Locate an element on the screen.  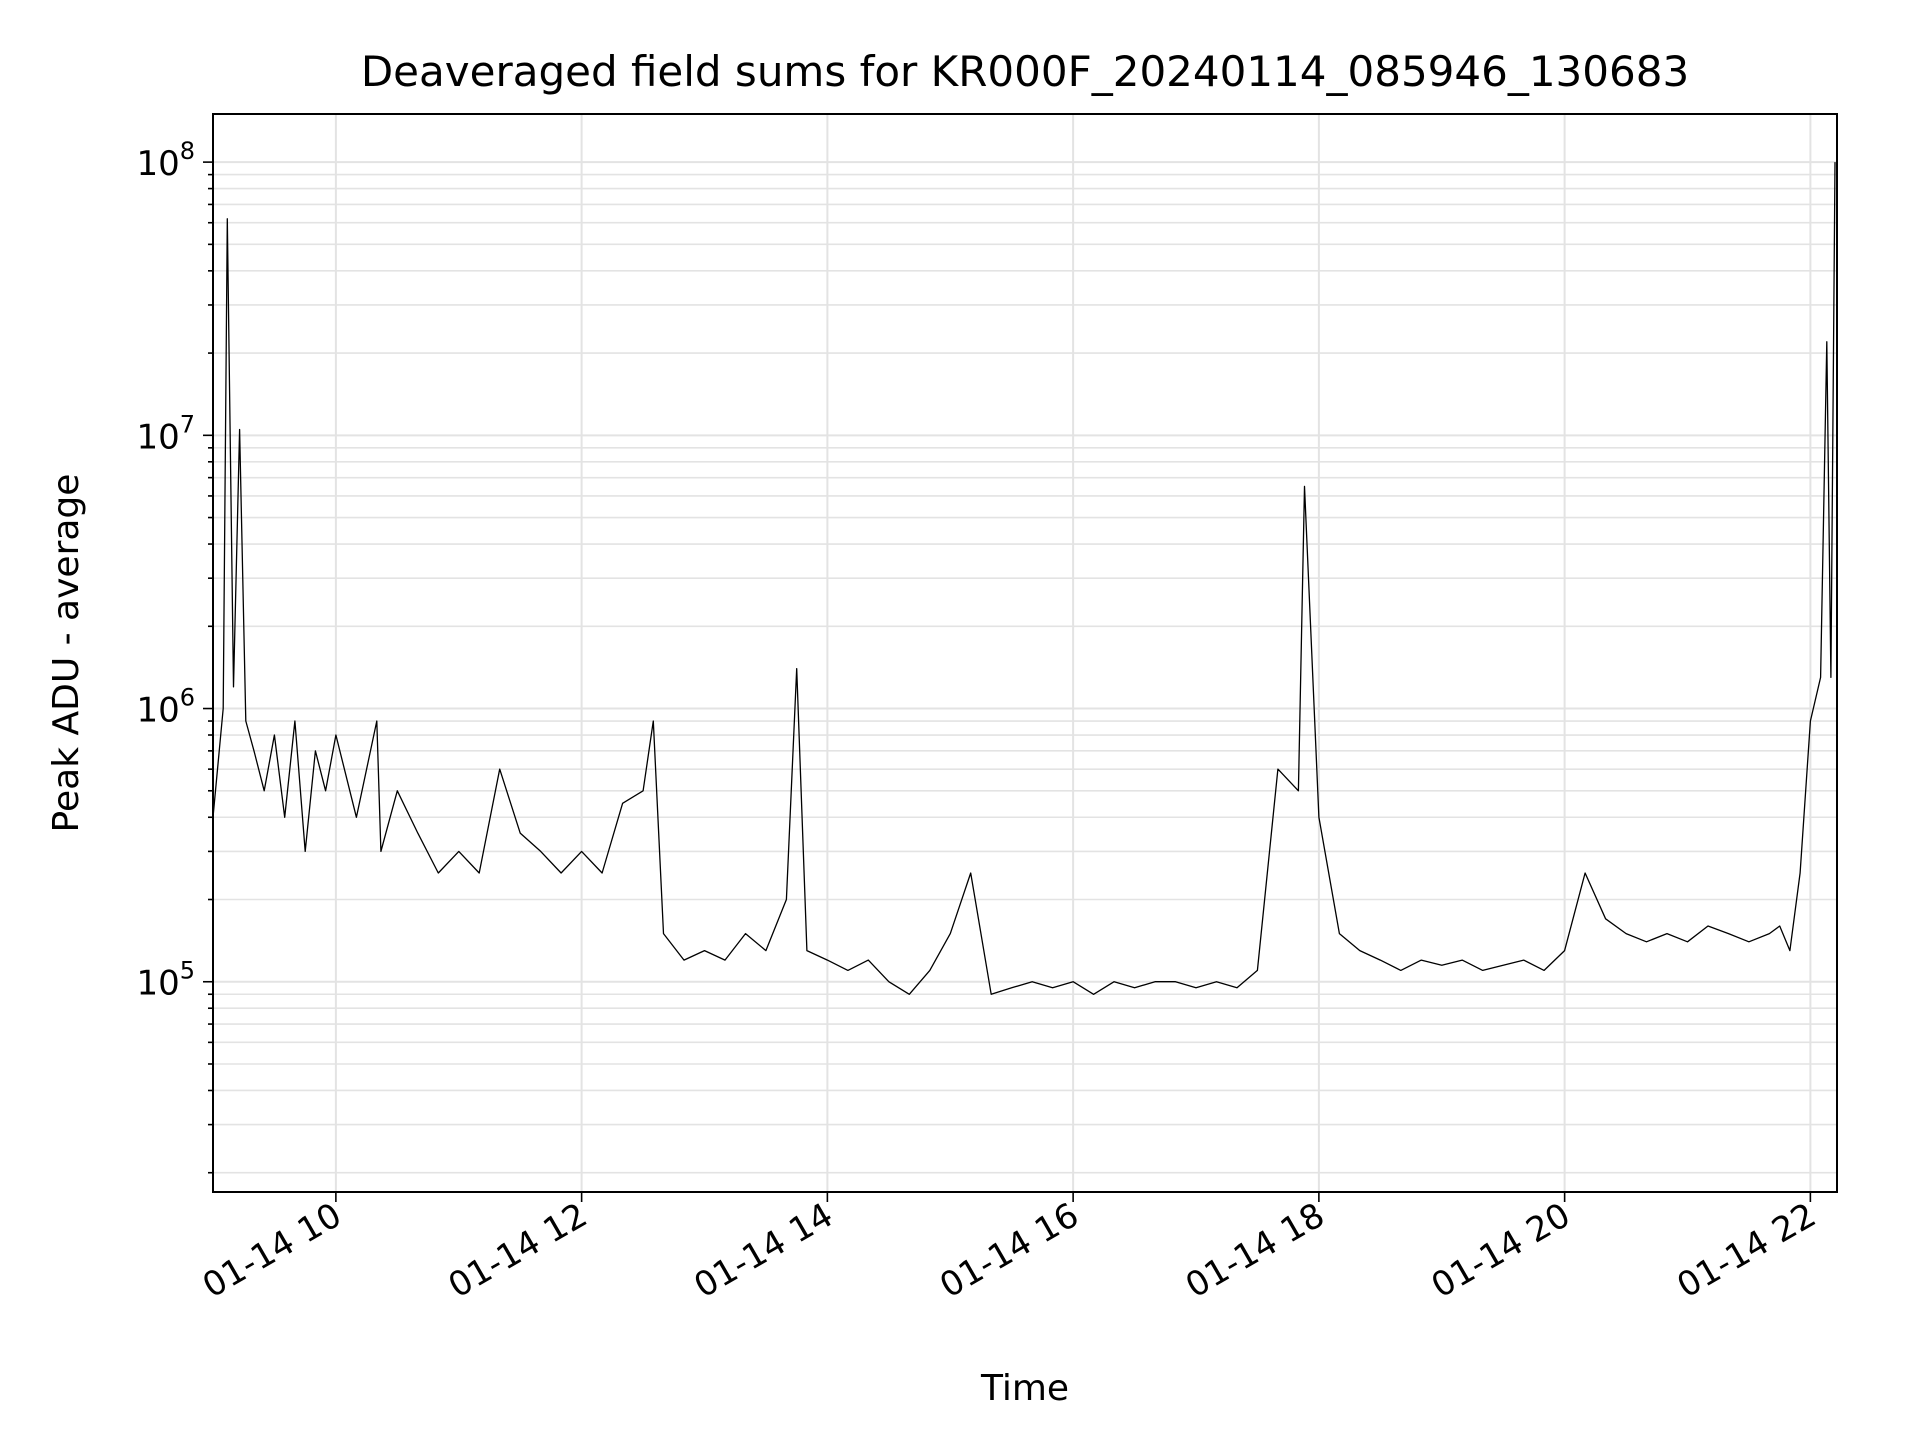
x-axis-label: Time is located at coordinates (1024, 1388).